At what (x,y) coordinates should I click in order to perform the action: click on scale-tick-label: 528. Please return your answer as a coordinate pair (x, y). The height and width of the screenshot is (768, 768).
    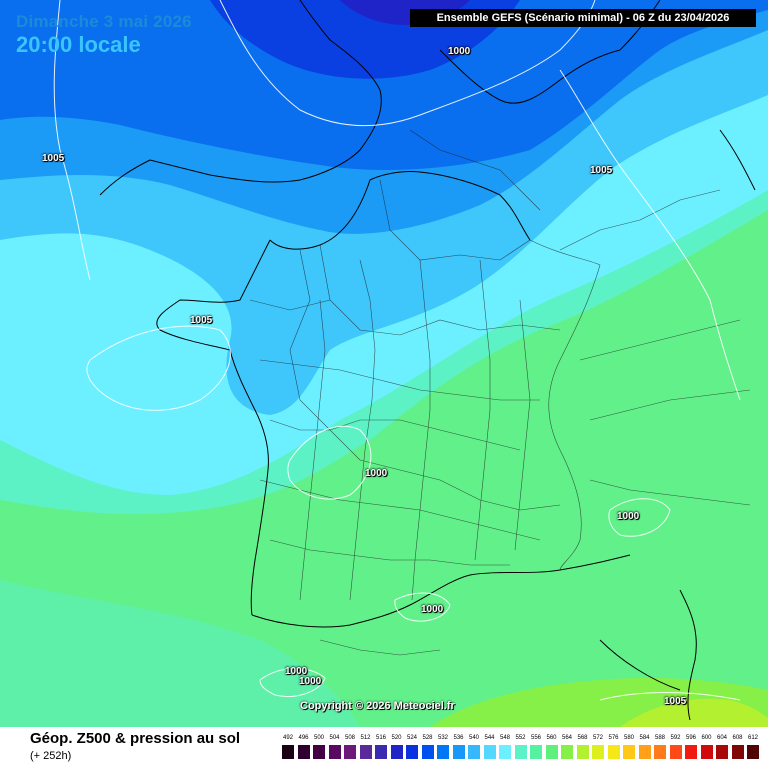
    Looking at the image, I should click on (427, 738).